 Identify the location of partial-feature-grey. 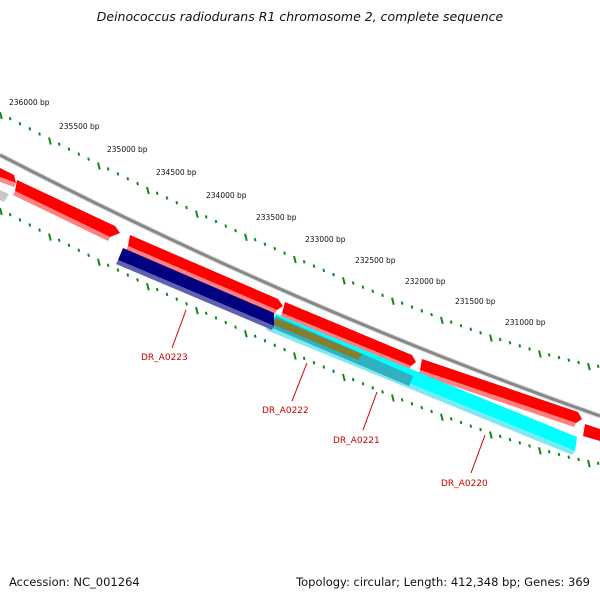
(4, 196).